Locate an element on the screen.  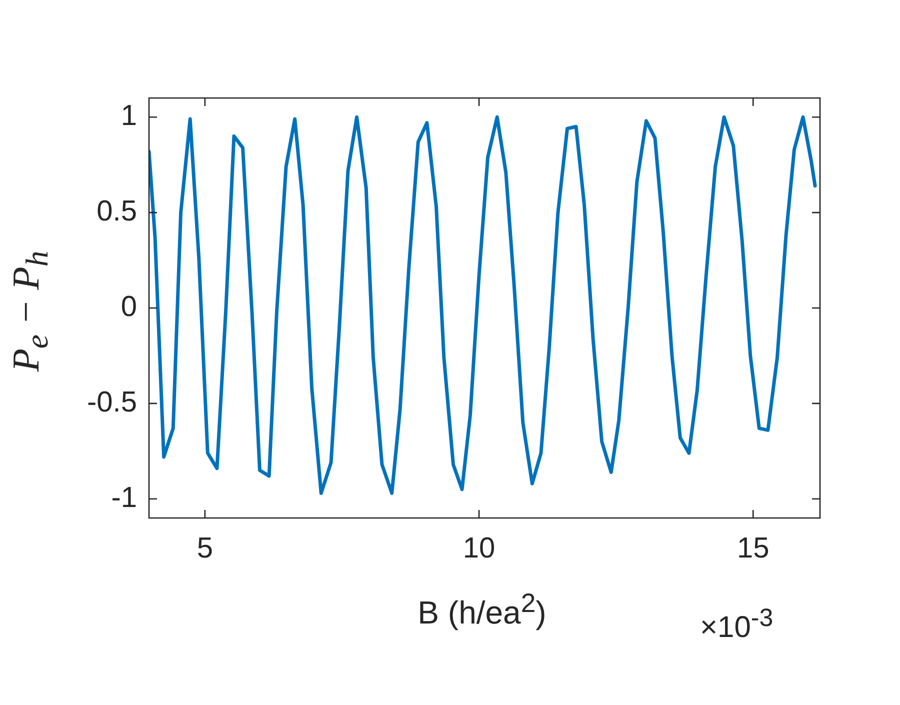
y-tick-label: 1 is located at coordinates (128, 116).